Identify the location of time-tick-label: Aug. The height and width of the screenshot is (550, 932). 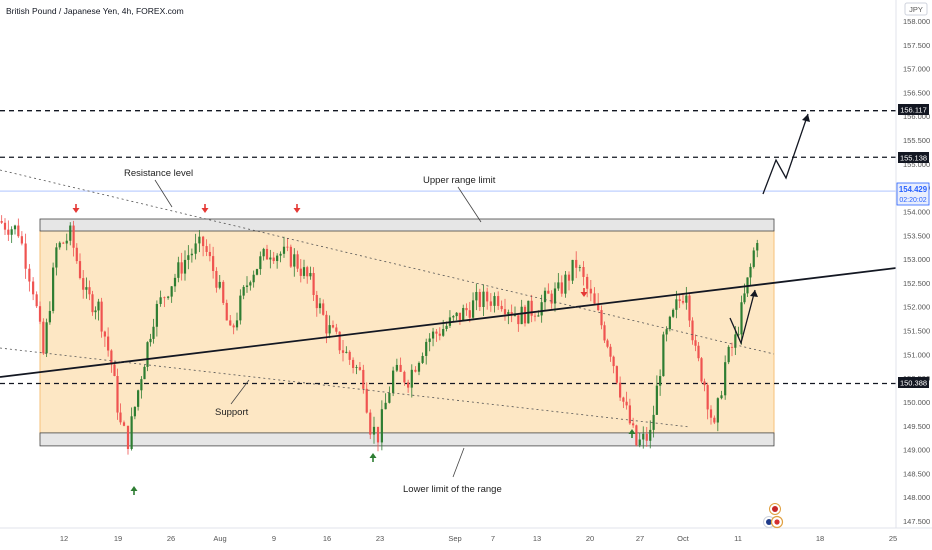
(219, 538).